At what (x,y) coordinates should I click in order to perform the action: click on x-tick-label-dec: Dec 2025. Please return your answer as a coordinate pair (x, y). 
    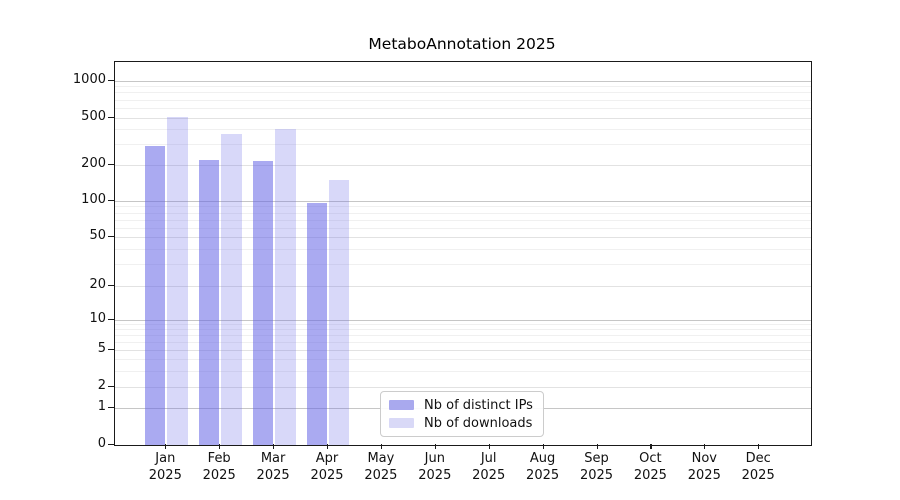
    Looking at the image, I should click on (758, 467).